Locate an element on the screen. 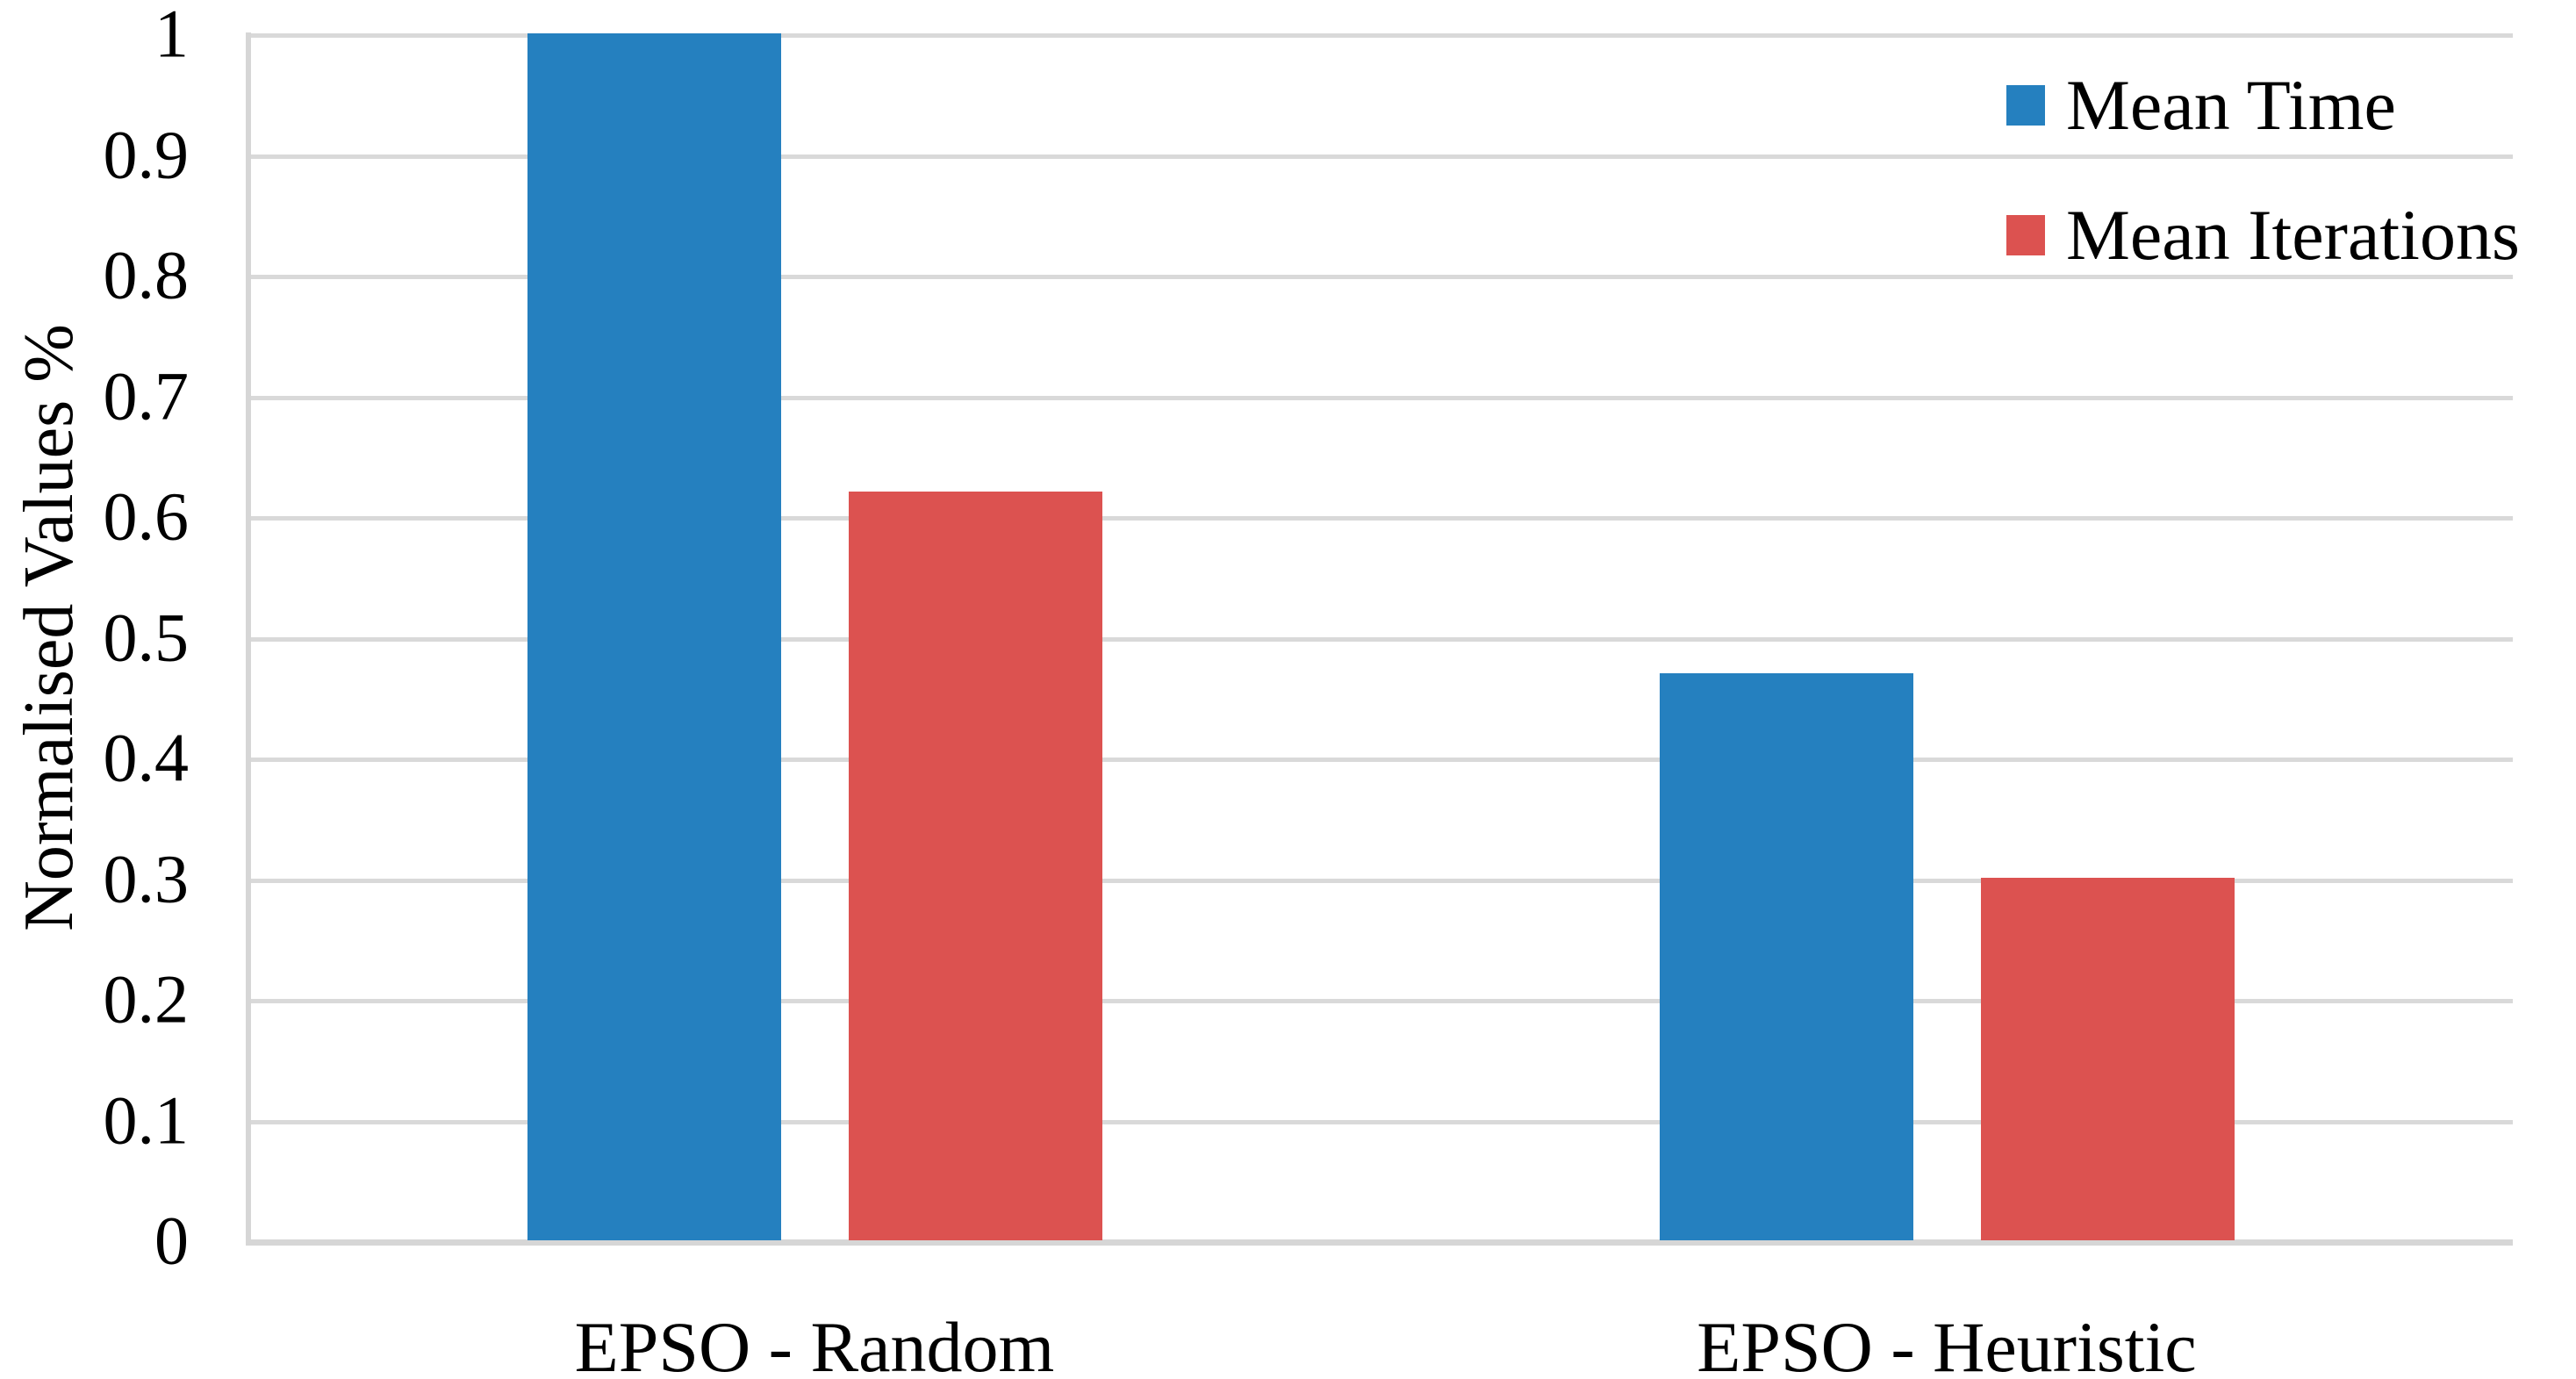 This screenshot has width=2576, height=1379. y-tick-label: 0 is located at coordinates (171, 1240).